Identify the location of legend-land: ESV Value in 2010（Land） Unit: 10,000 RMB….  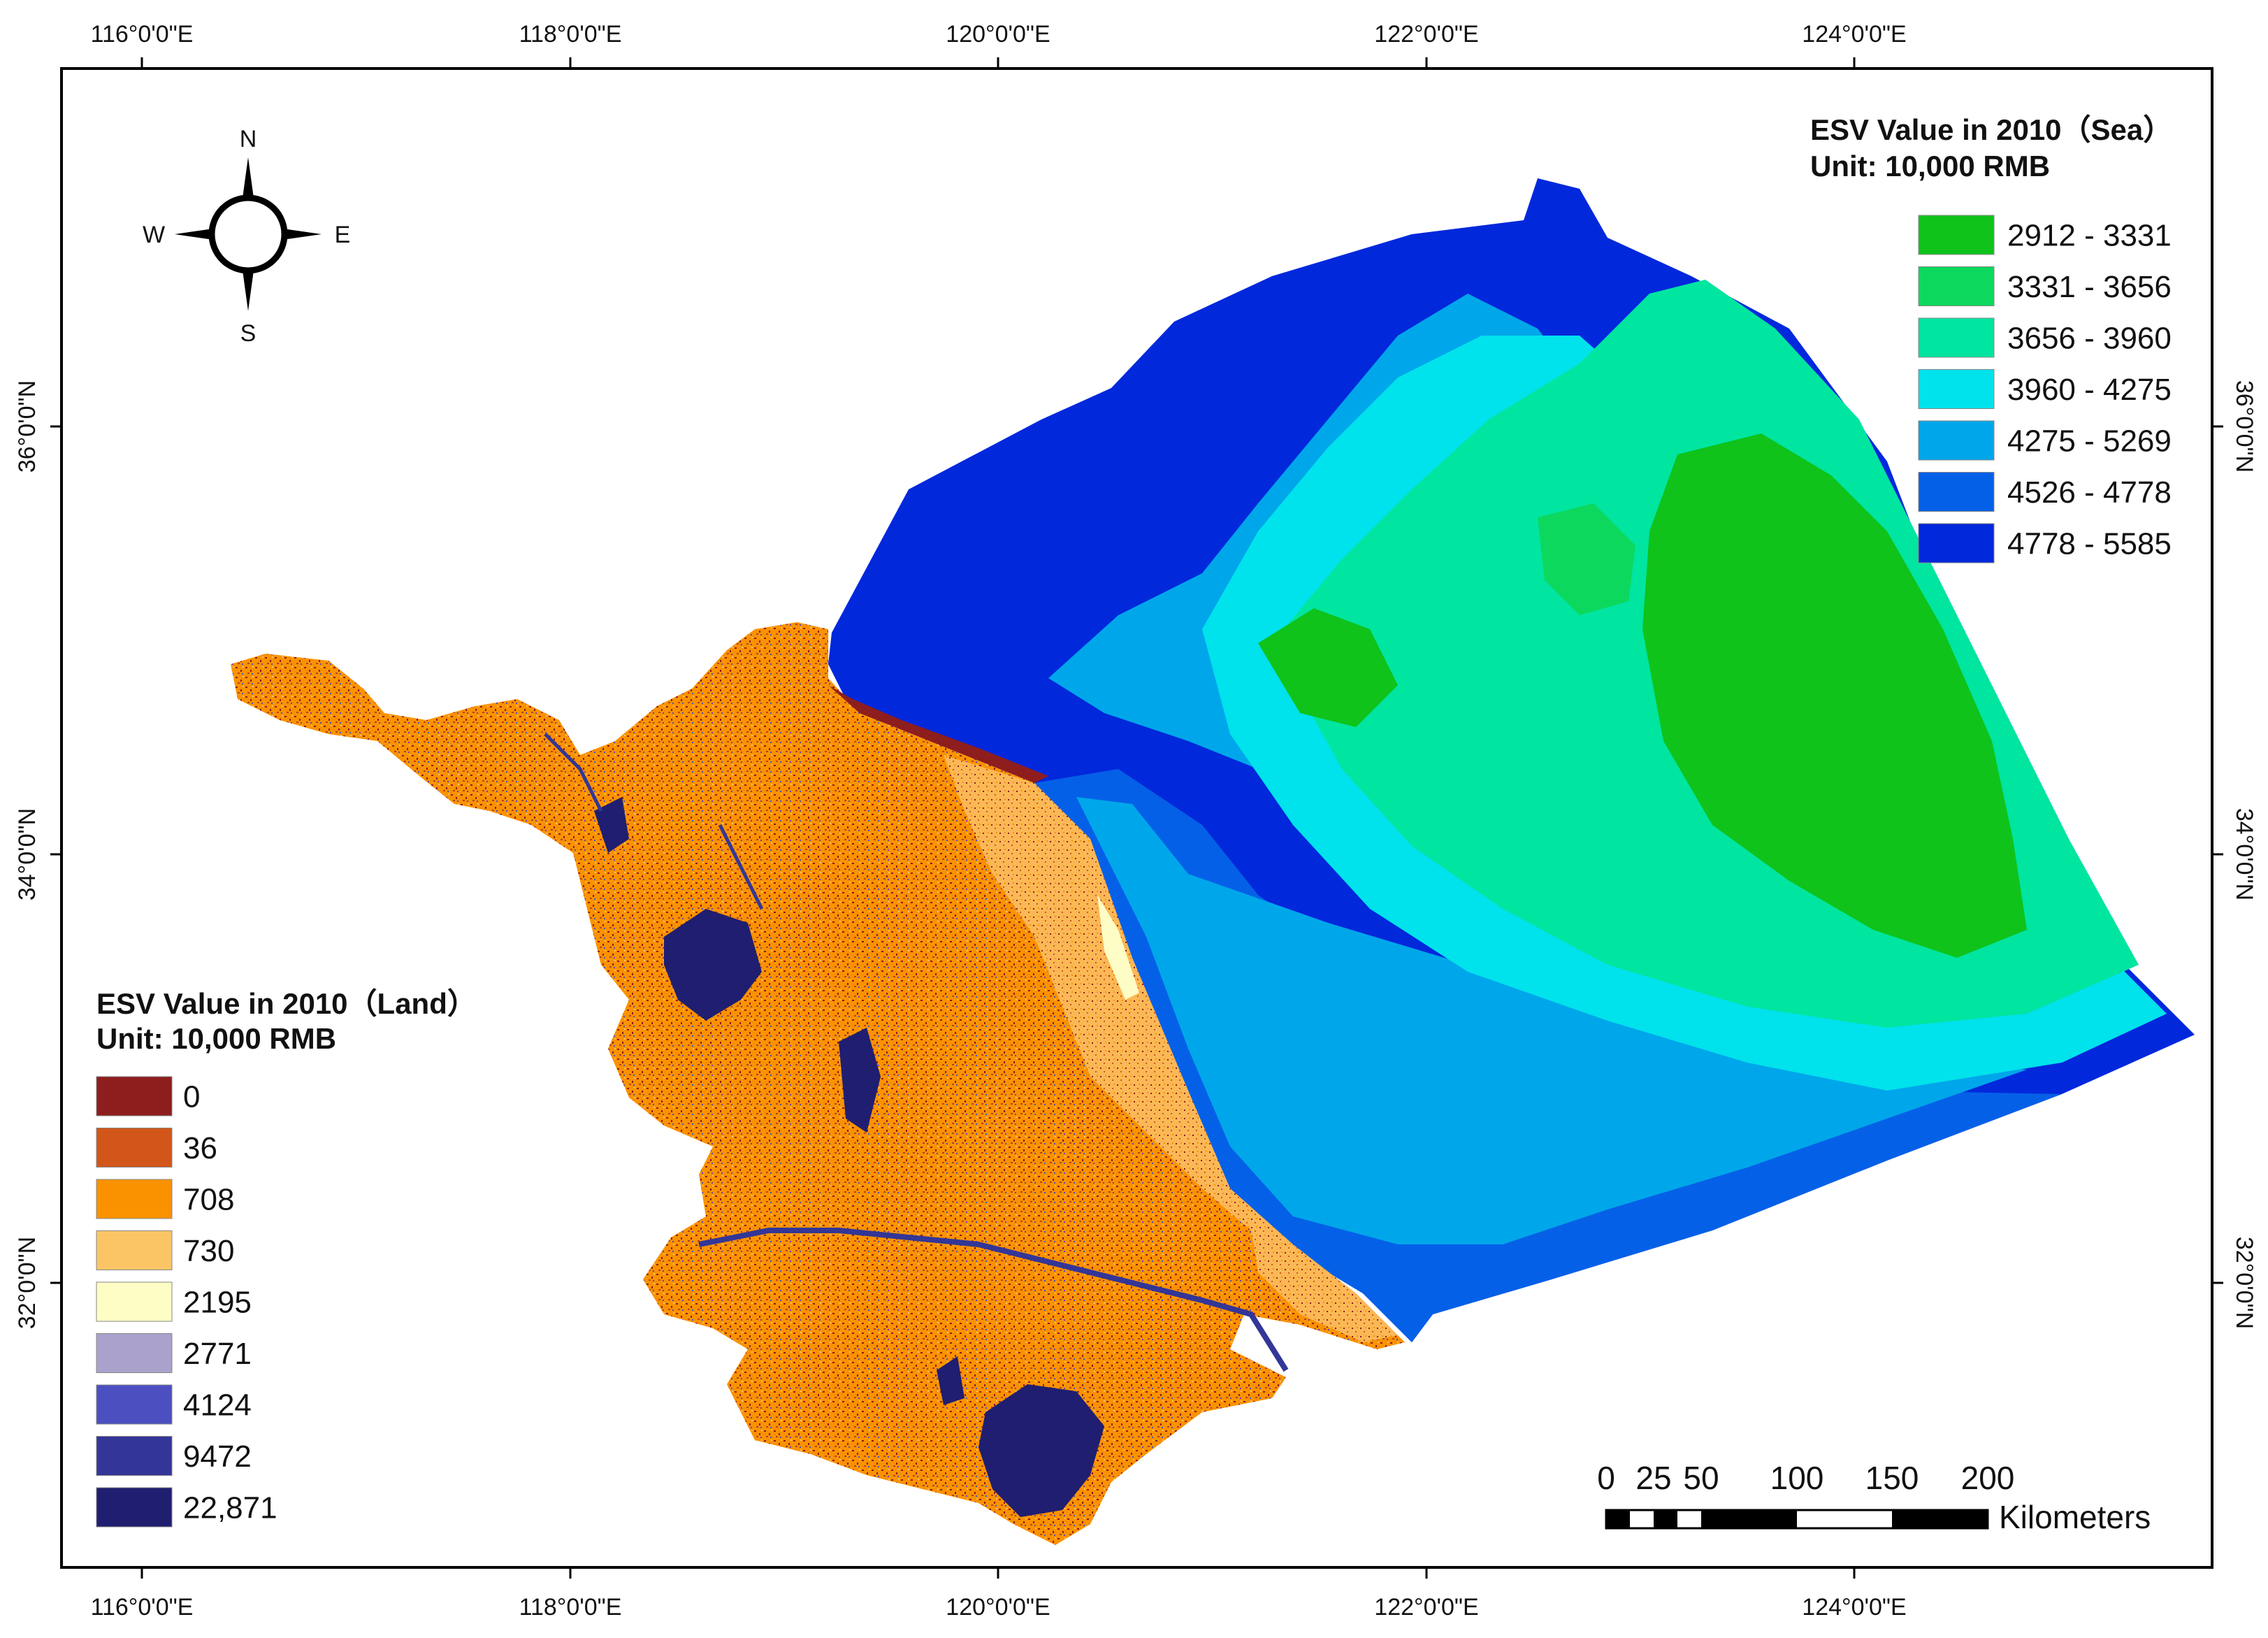
(286, 1257).